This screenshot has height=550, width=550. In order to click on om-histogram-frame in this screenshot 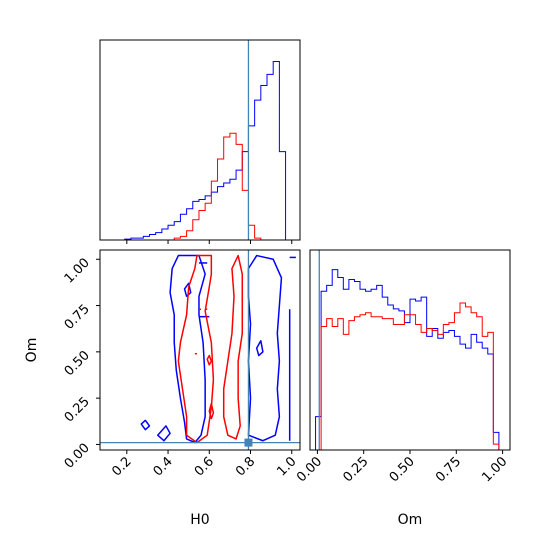, I will do `click(410, 350)`.